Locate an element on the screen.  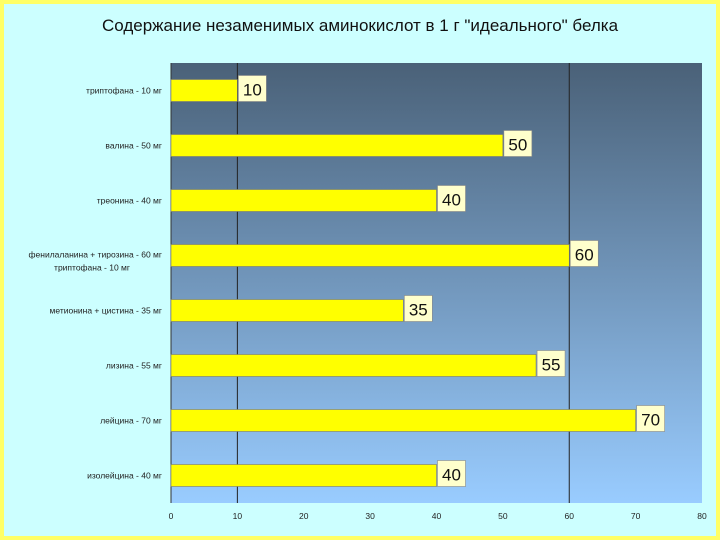
category-label: треонина - 40 мг is located at coordinates (129, 201).